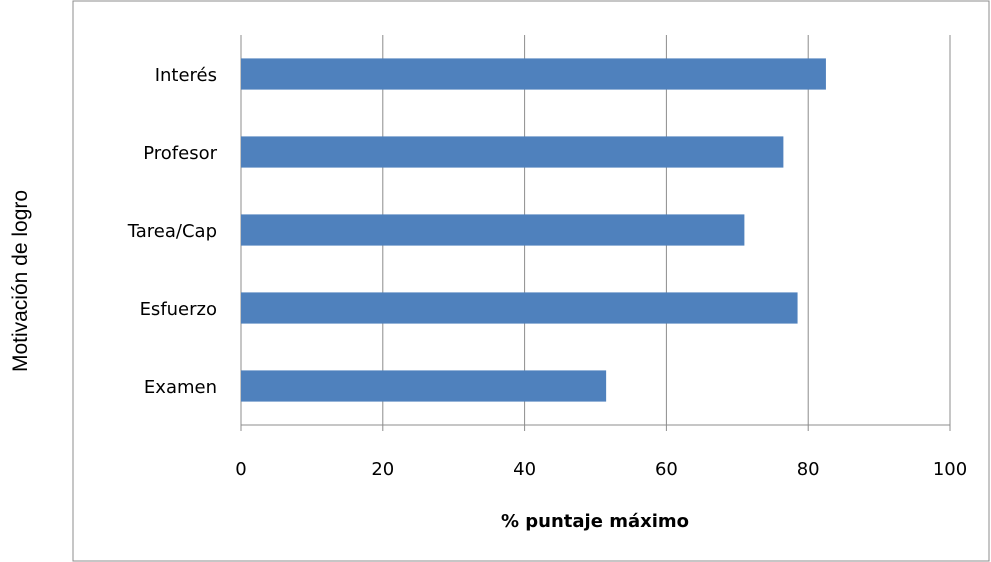 This screenshot has width=991, height=562. Describe the element at coordinates (240, 469) in the screenshot. I see `x-tick-label: 0` at that location.